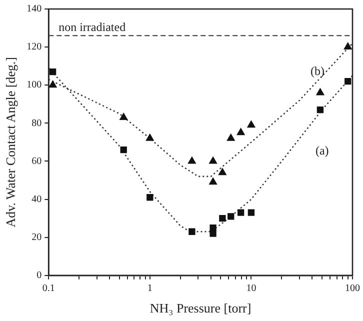  Describe the element at coordinates (92, 27) in the screenshot. I see `ref-line-label: non irradiated` at that location.